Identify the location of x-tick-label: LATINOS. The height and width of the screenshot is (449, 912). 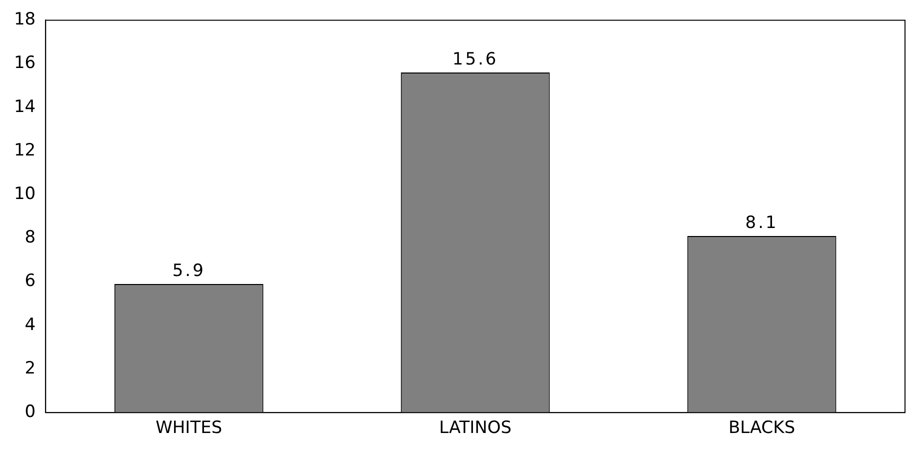
(475, 428).